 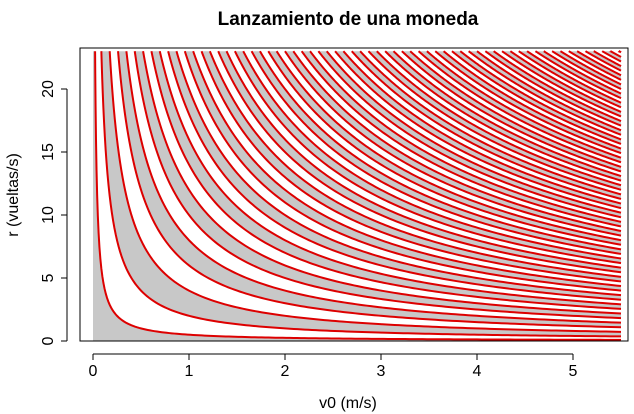 What do you see at coordinates (348, 19) in the screenshot?
I see `chart-title: Lanzamiento de una moneda` at bounding box center [348, 19].